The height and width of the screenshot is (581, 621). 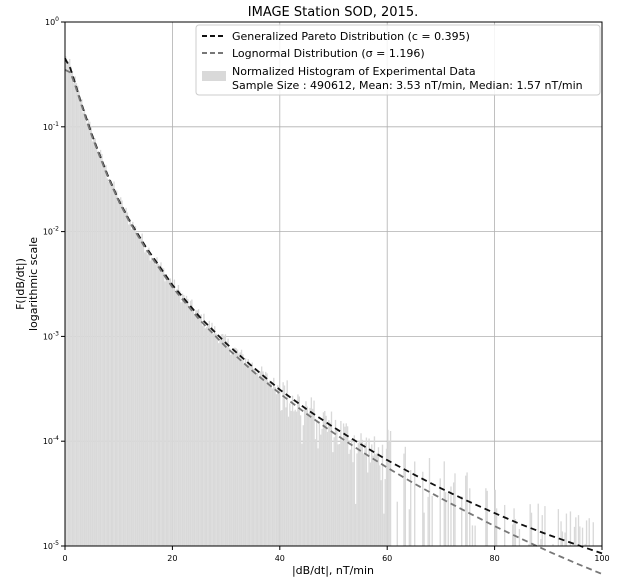 What do you see at coordinates (333, 570) in the screenshot?
I see `x-axis-label: |dB/dt|, nT/min` at bounding box center [333, 570].